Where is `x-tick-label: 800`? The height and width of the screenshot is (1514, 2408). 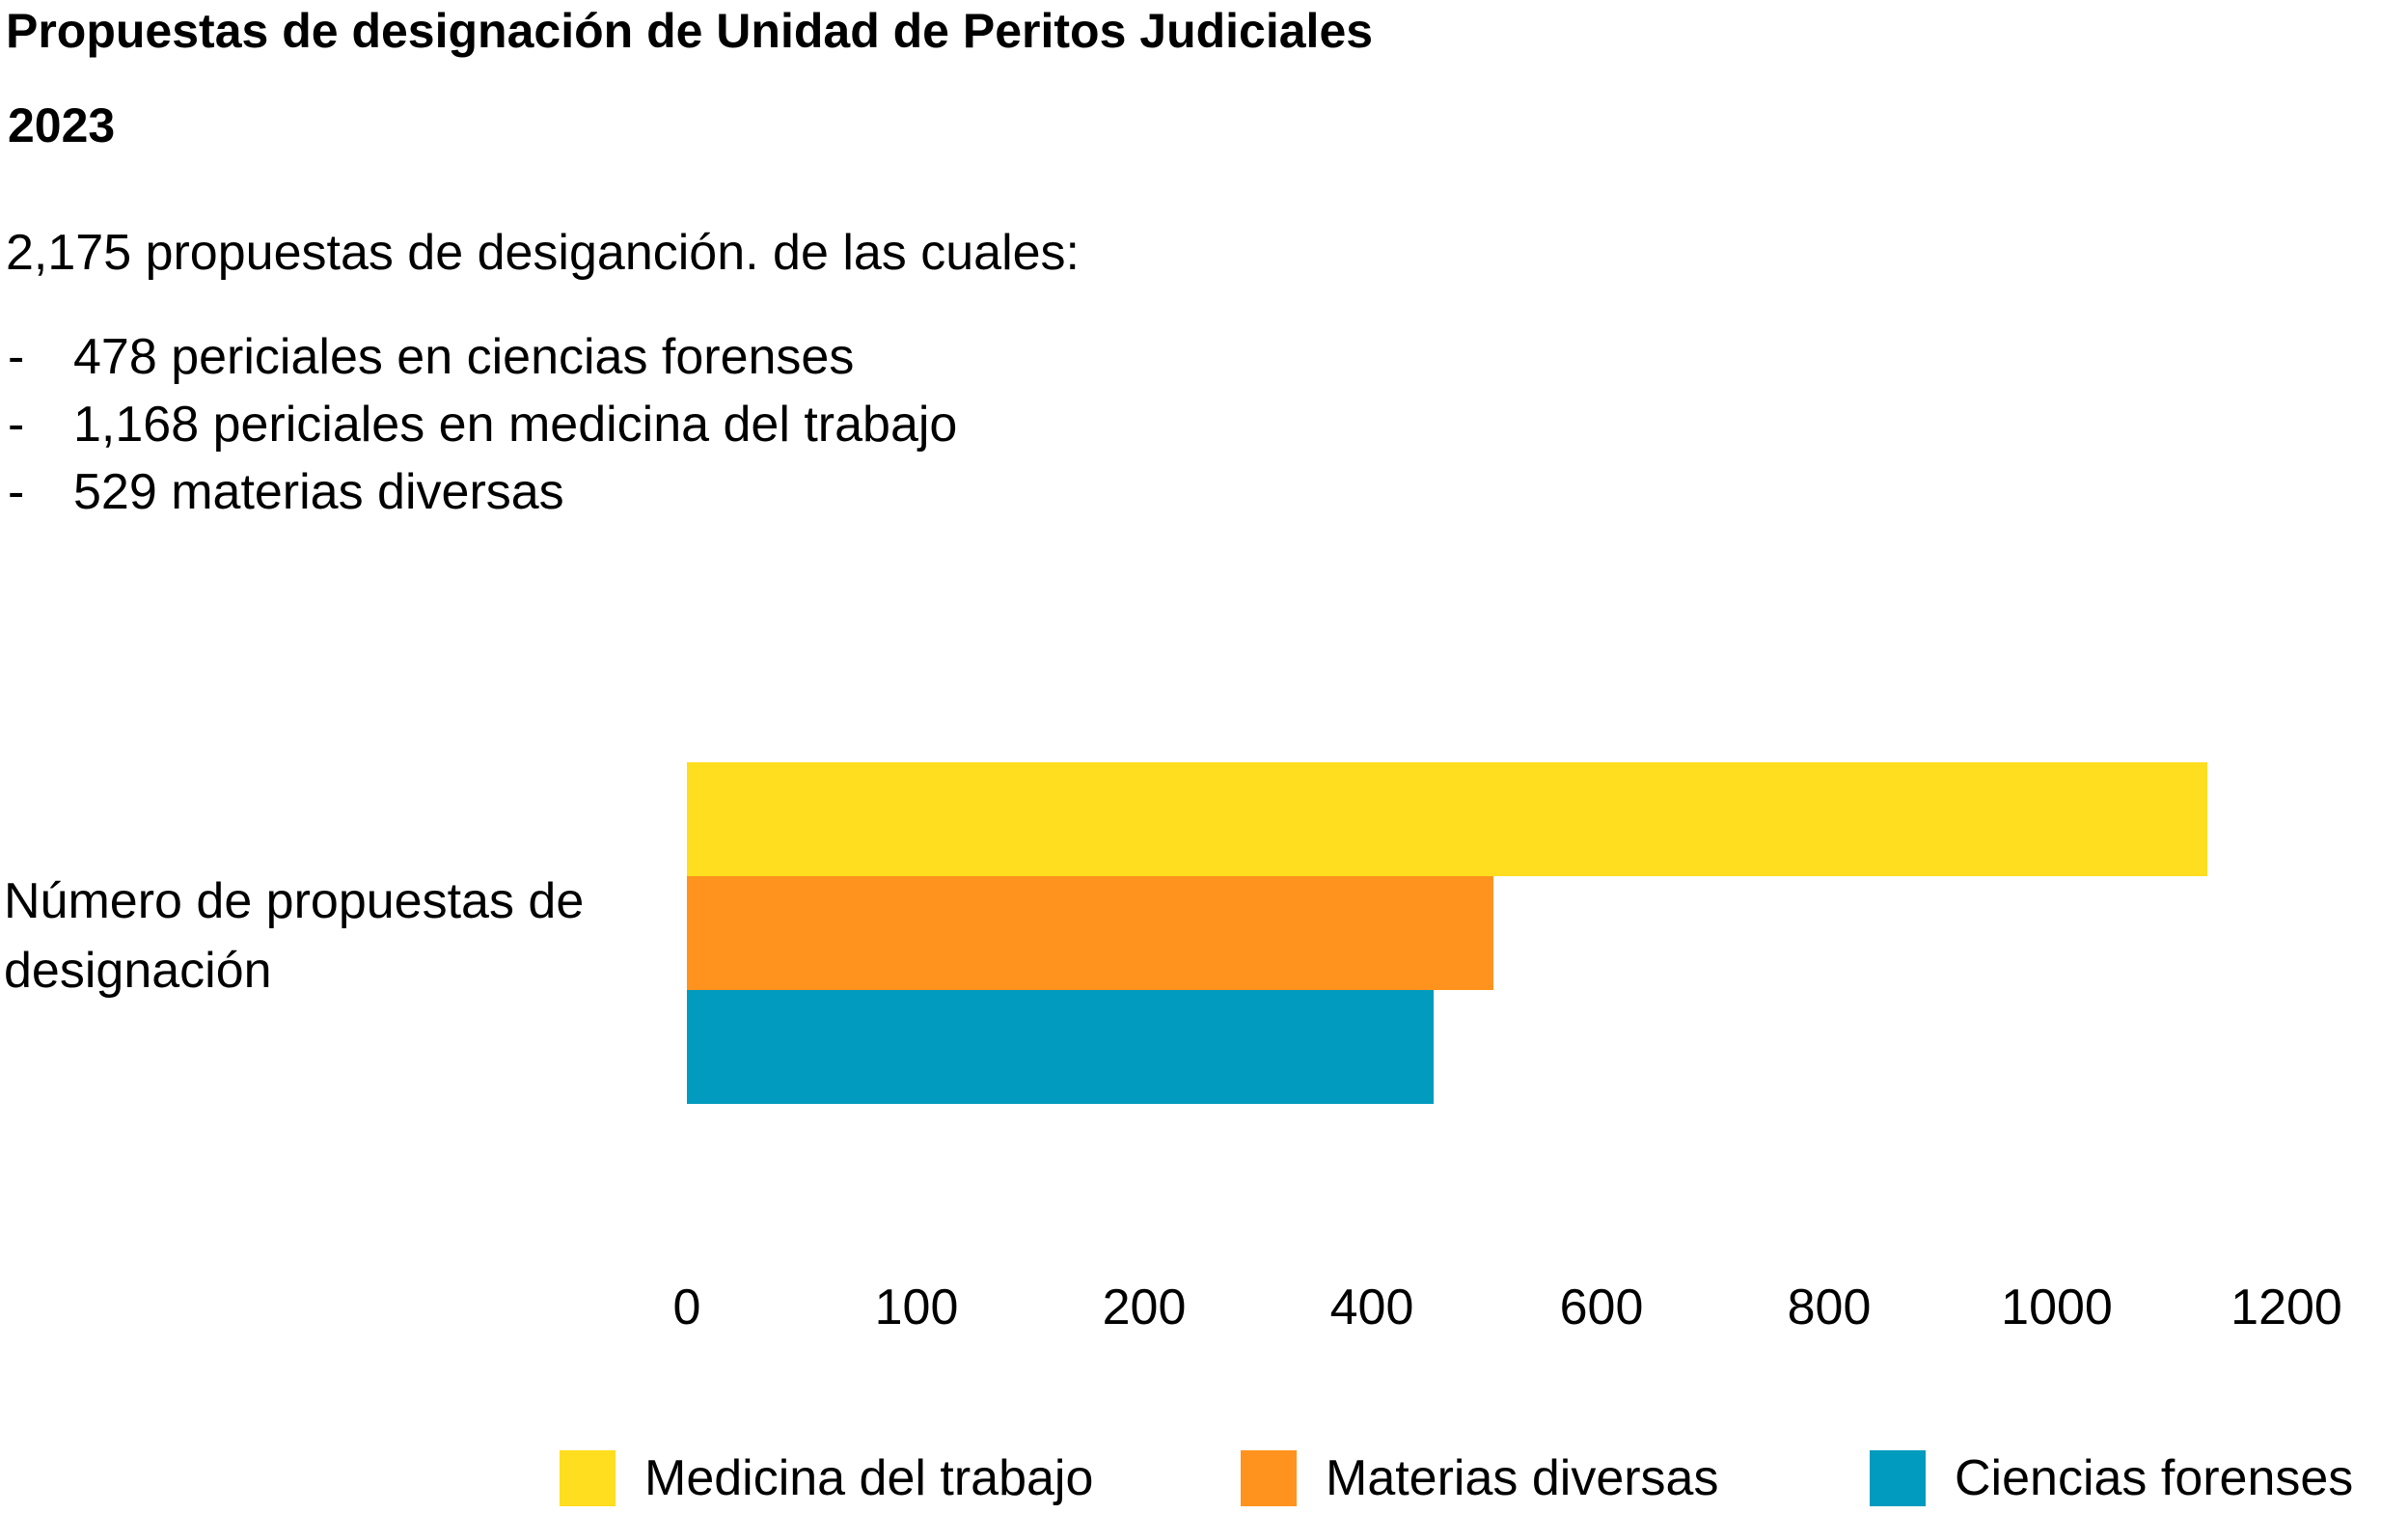 x-tick-label: 800 is located at coordinates (1830, 1307).